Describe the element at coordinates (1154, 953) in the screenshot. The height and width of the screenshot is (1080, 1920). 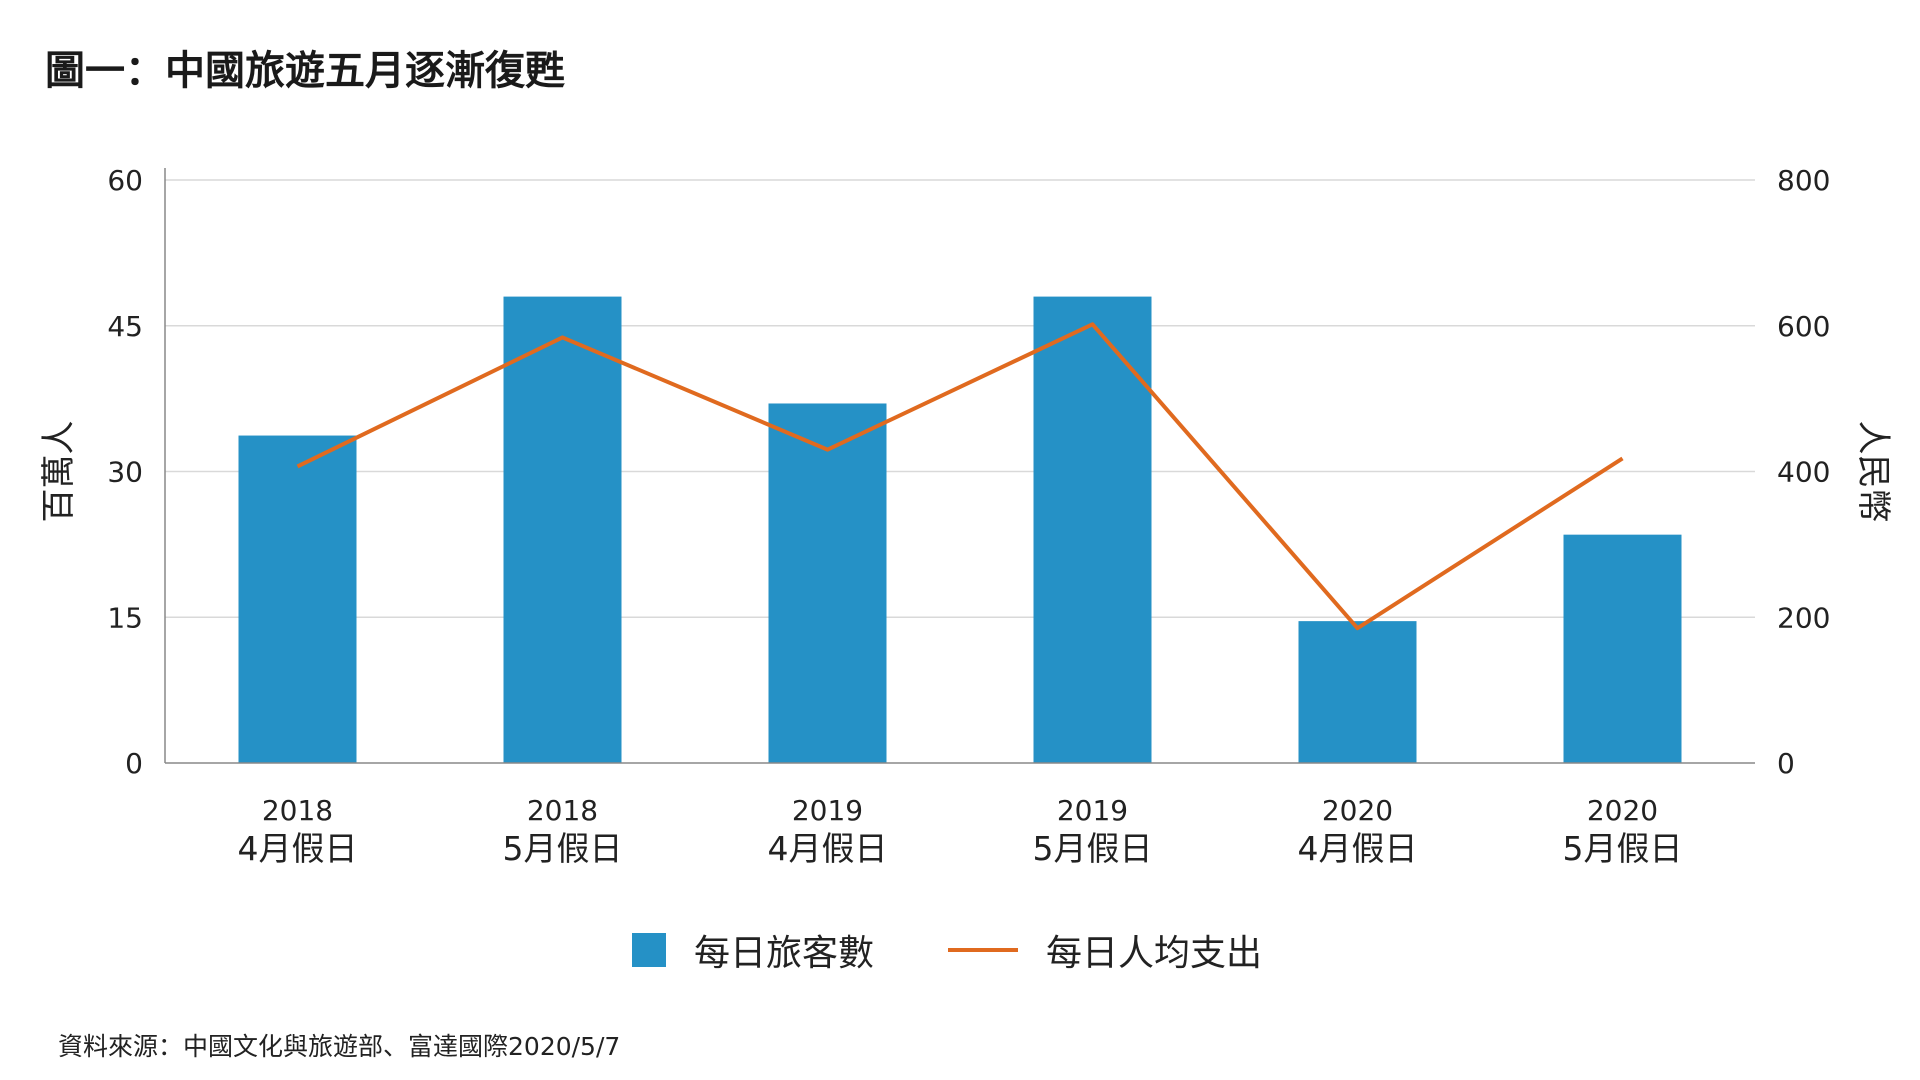
I see `legend-label-spending: 每日人均支出` at that location.